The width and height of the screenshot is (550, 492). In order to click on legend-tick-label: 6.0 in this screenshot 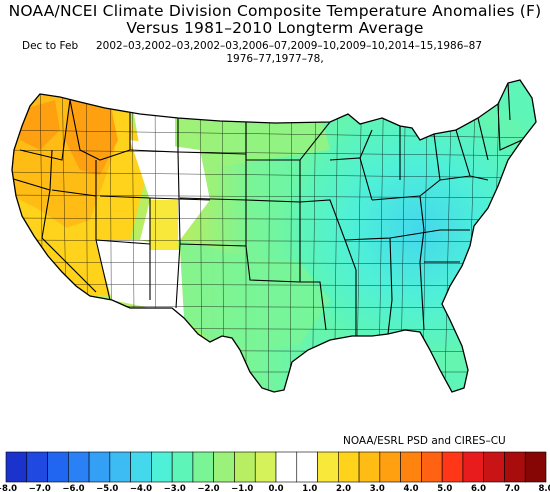, I will do `click(478, 488)`.